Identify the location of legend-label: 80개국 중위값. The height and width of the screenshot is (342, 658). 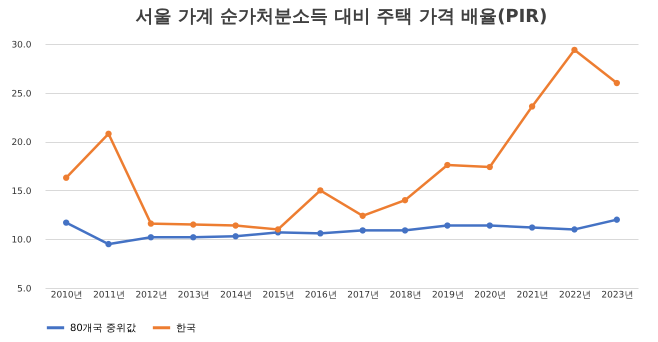
(103, 328).